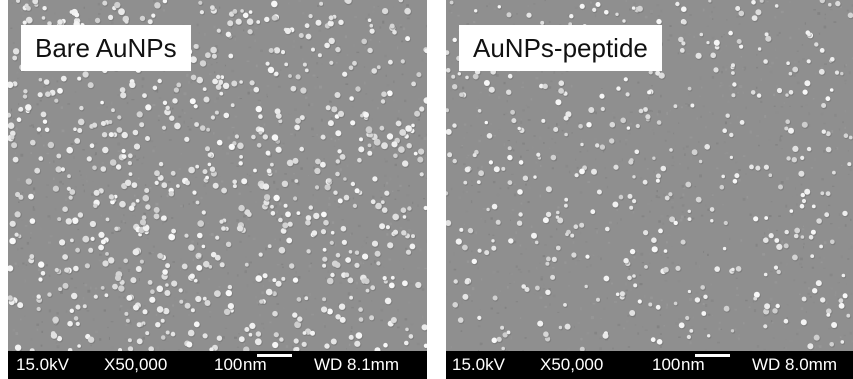 This screenshot has height=379, width=853. I want to click on sem-info-bar: 15.0kV X50,000 100 nm WD 8.0mm, so click(649, 365).